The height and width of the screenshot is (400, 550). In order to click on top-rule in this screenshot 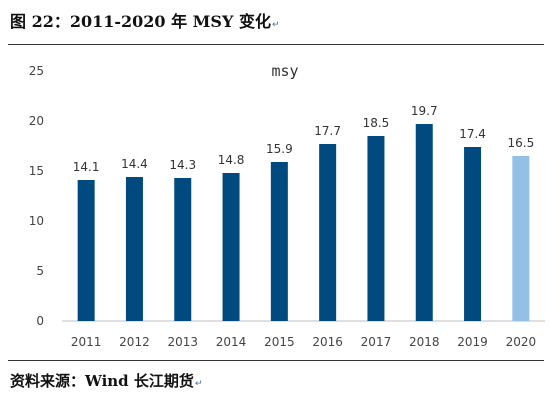, I will do `click(276, 44)`.